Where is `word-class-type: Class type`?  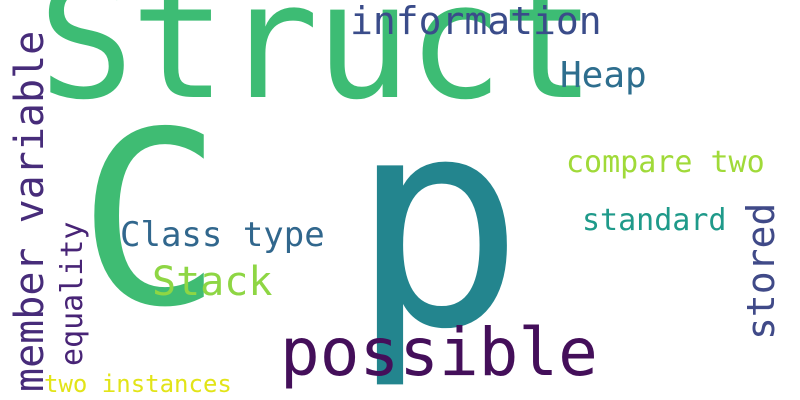
word-class-type: Class type is located at coordinates (222, 235).